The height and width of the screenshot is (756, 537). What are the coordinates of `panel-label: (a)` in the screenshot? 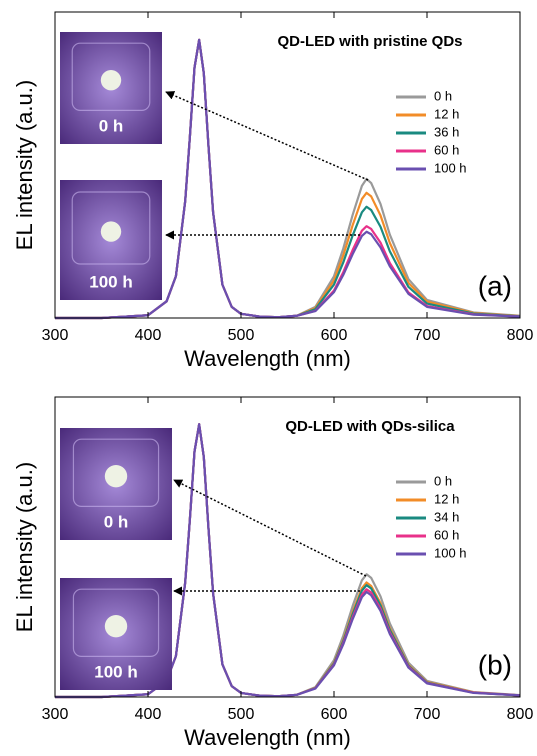 It's located at (495, 285).